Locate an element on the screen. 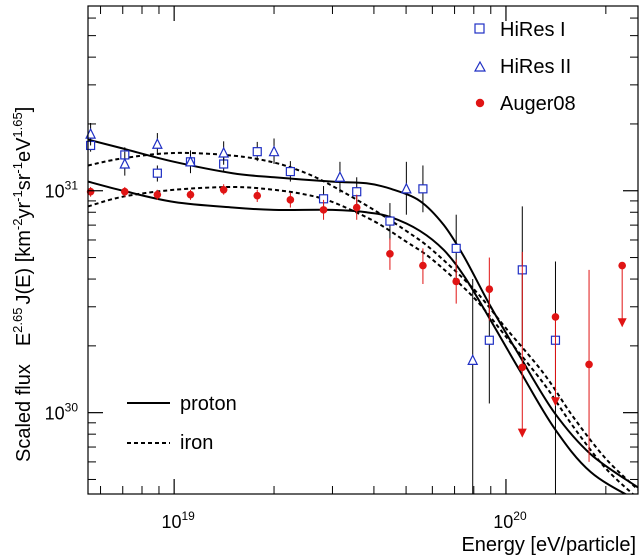 The height and width of the screenshot is (560, 643). legend-label-hires1: HiRes I is located at coordinates (533, 30).